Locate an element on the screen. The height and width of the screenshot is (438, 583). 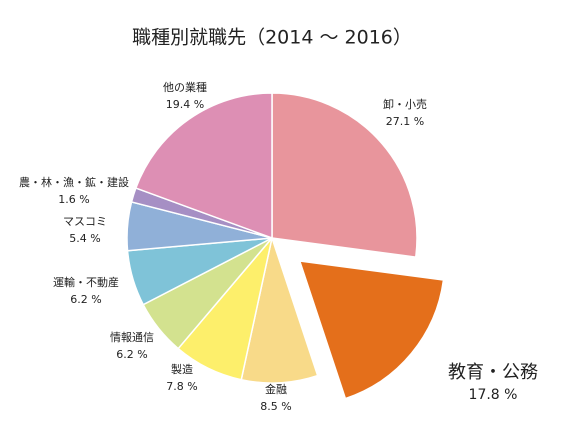
slice-label: 農・林・漁・鉱・建設 is located at coordinates (74, 182).